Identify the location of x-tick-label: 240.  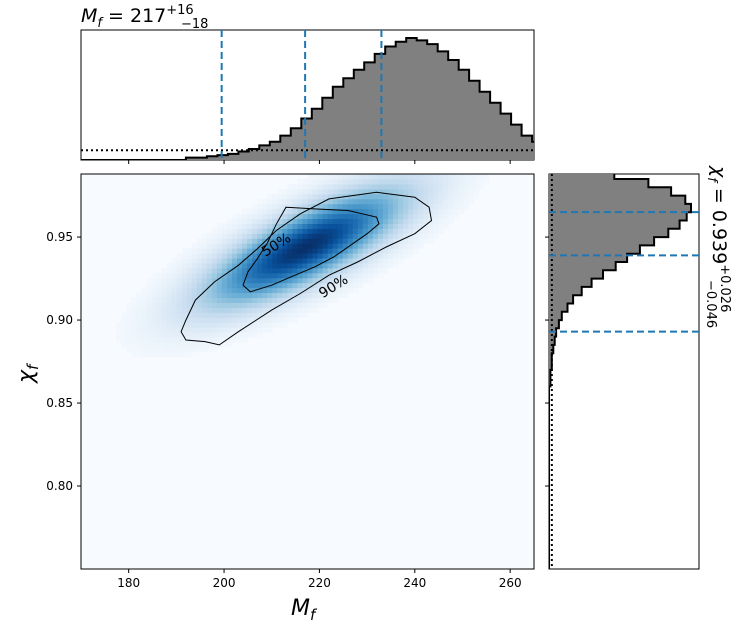
(414, 583).